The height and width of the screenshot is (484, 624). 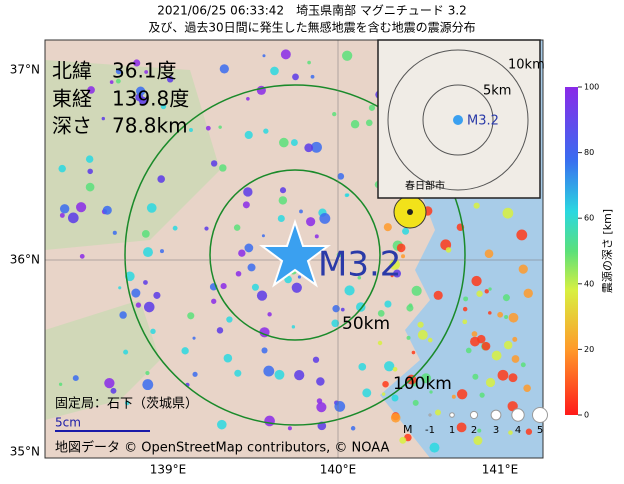 What do you see at coordinates (425, 185) in the screenshot?
I see `inset-place: 春日部市` at bounding box center [425, 185].